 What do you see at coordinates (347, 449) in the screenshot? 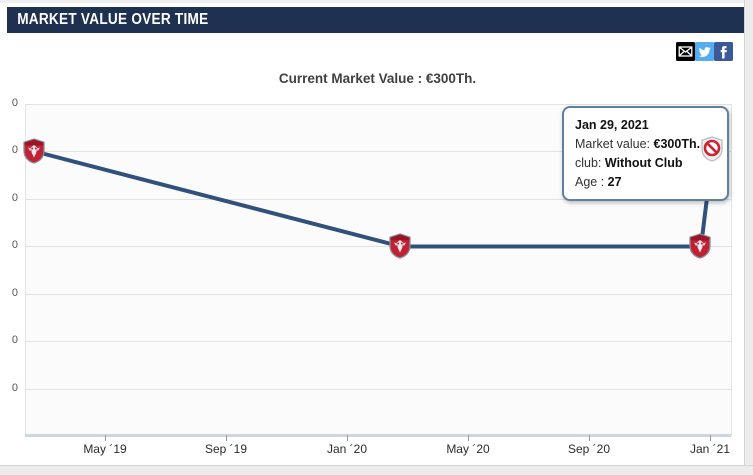
I see `x-tick-label: Jan ´20` at bounding box center [347, 449].